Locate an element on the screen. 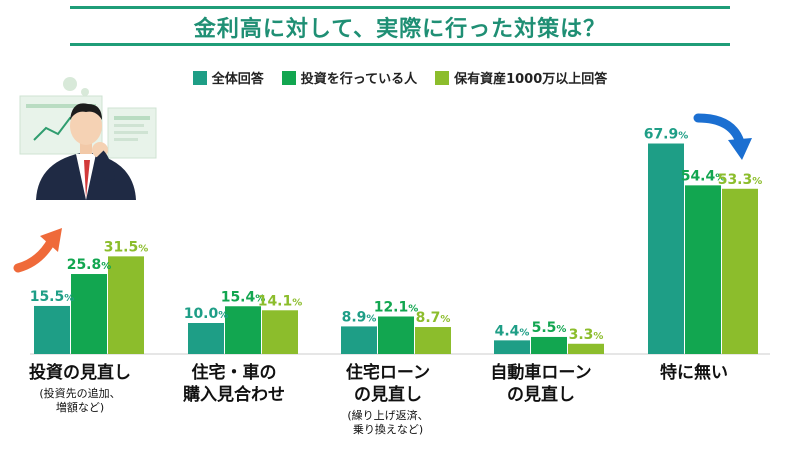 The height and width of the screenshot is (450, 800). category-label: 投資の見直し (投資先の追加、 増額など) is located at coordinates (80, 388).